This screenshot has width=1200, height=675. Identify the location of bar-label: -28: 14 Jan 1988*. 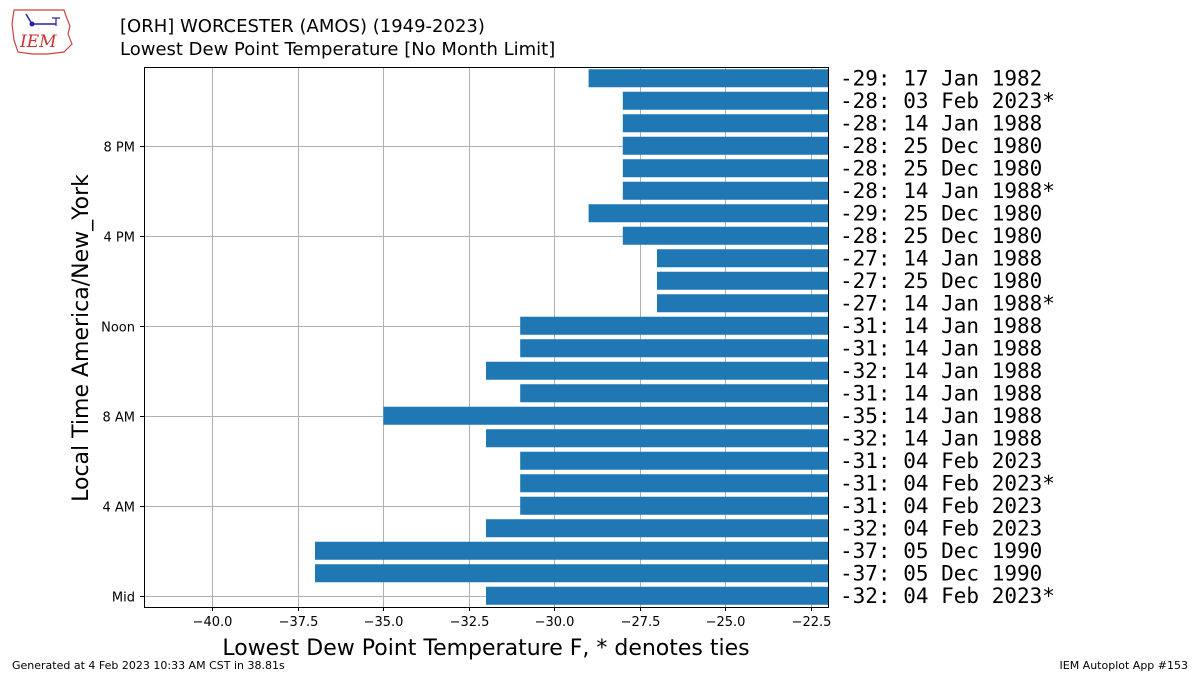
(947, 191).